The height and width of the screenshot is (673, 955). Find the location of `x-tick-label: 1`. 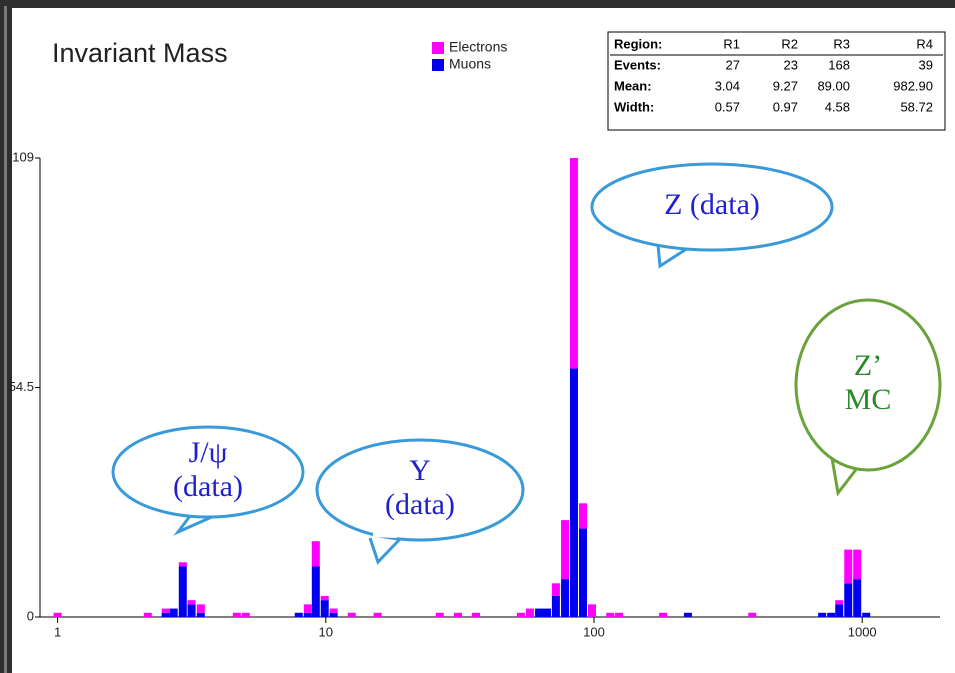

x-tick-label: 1 is located at coordinates (57, 631).